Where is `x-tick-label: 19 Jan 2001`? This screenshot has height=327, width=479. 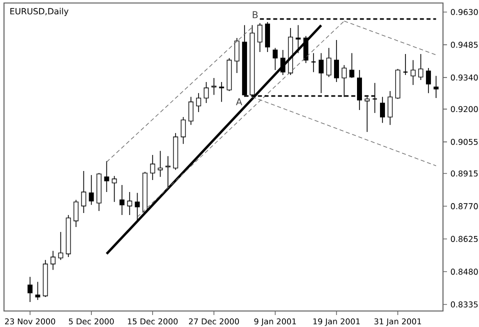
x-tick-label: 19 Jan 2001 is located at coordinates (336, 322).